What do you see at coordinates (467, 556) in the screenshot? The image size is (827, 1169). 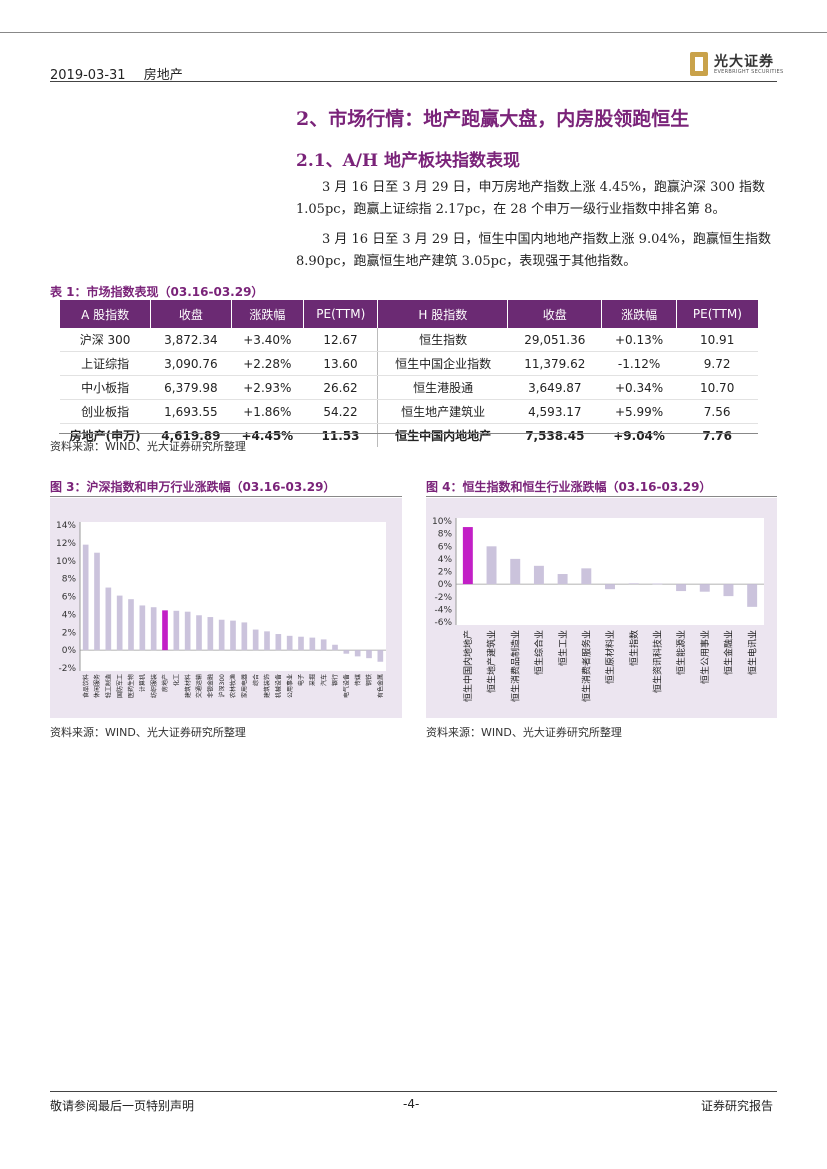 I see `bar-恒生中国内地地产` at bounding box center [467, 556].